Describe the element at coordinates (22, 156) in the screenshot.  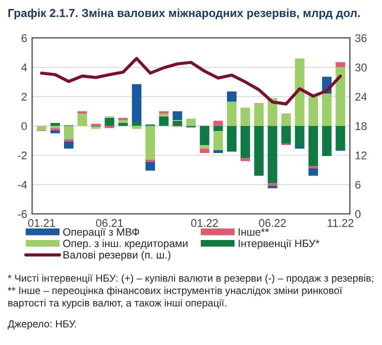
I see `y-tick-label: -2` at that location.